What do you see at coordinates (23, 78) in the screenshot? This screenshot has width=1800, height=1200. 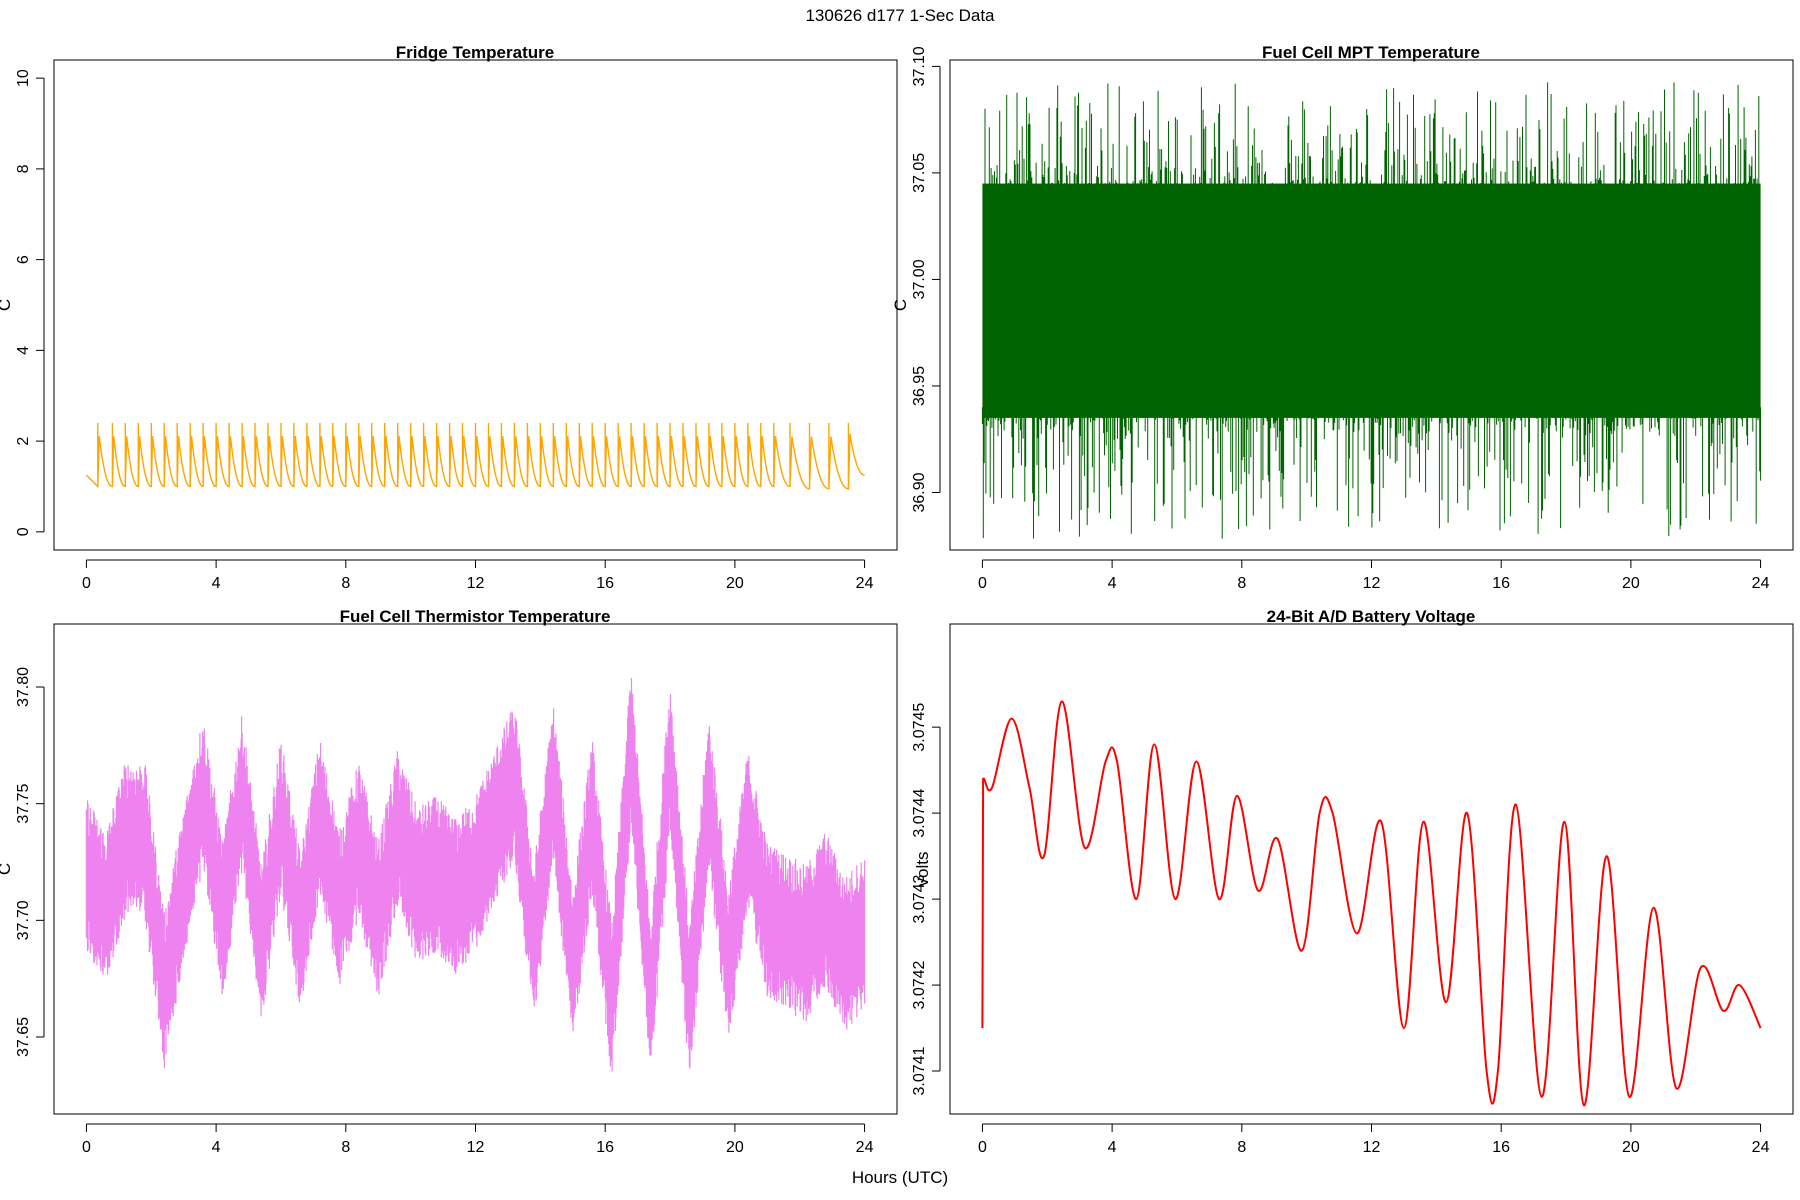 I see `y-tick-label: 10` at bounding box center [23, 78].